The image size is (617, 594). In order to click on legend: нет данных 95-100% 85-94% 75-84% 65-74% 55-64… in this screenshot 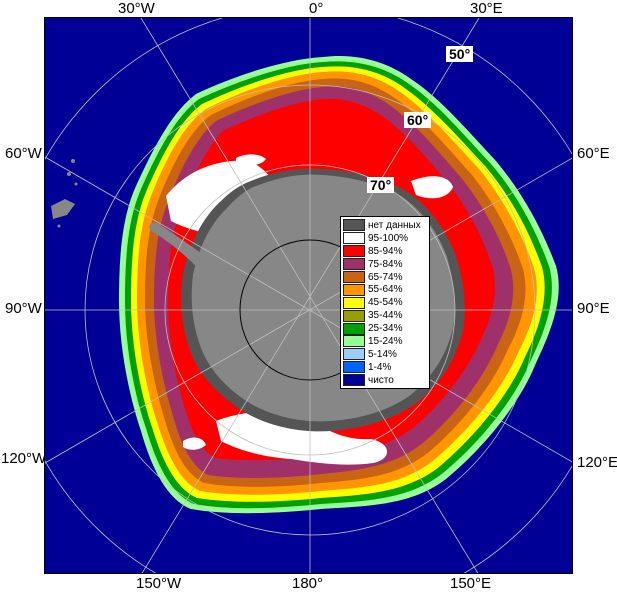, I will do `click(385, 302)`.